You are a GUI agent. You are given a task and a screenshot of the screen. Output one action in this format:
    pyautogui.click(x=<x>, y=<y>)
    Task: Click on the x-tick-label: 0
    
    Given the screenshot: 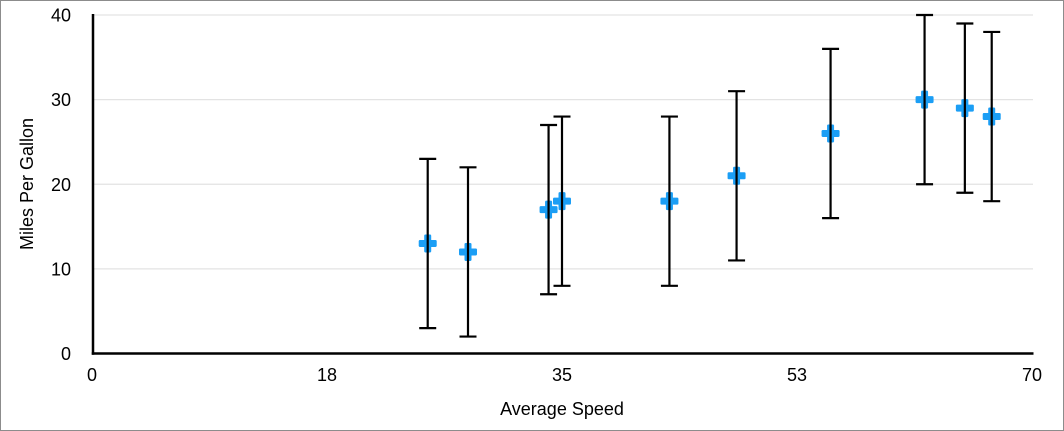 What is the action you would take?
    pyautogui.click(x=92, y=375)
    